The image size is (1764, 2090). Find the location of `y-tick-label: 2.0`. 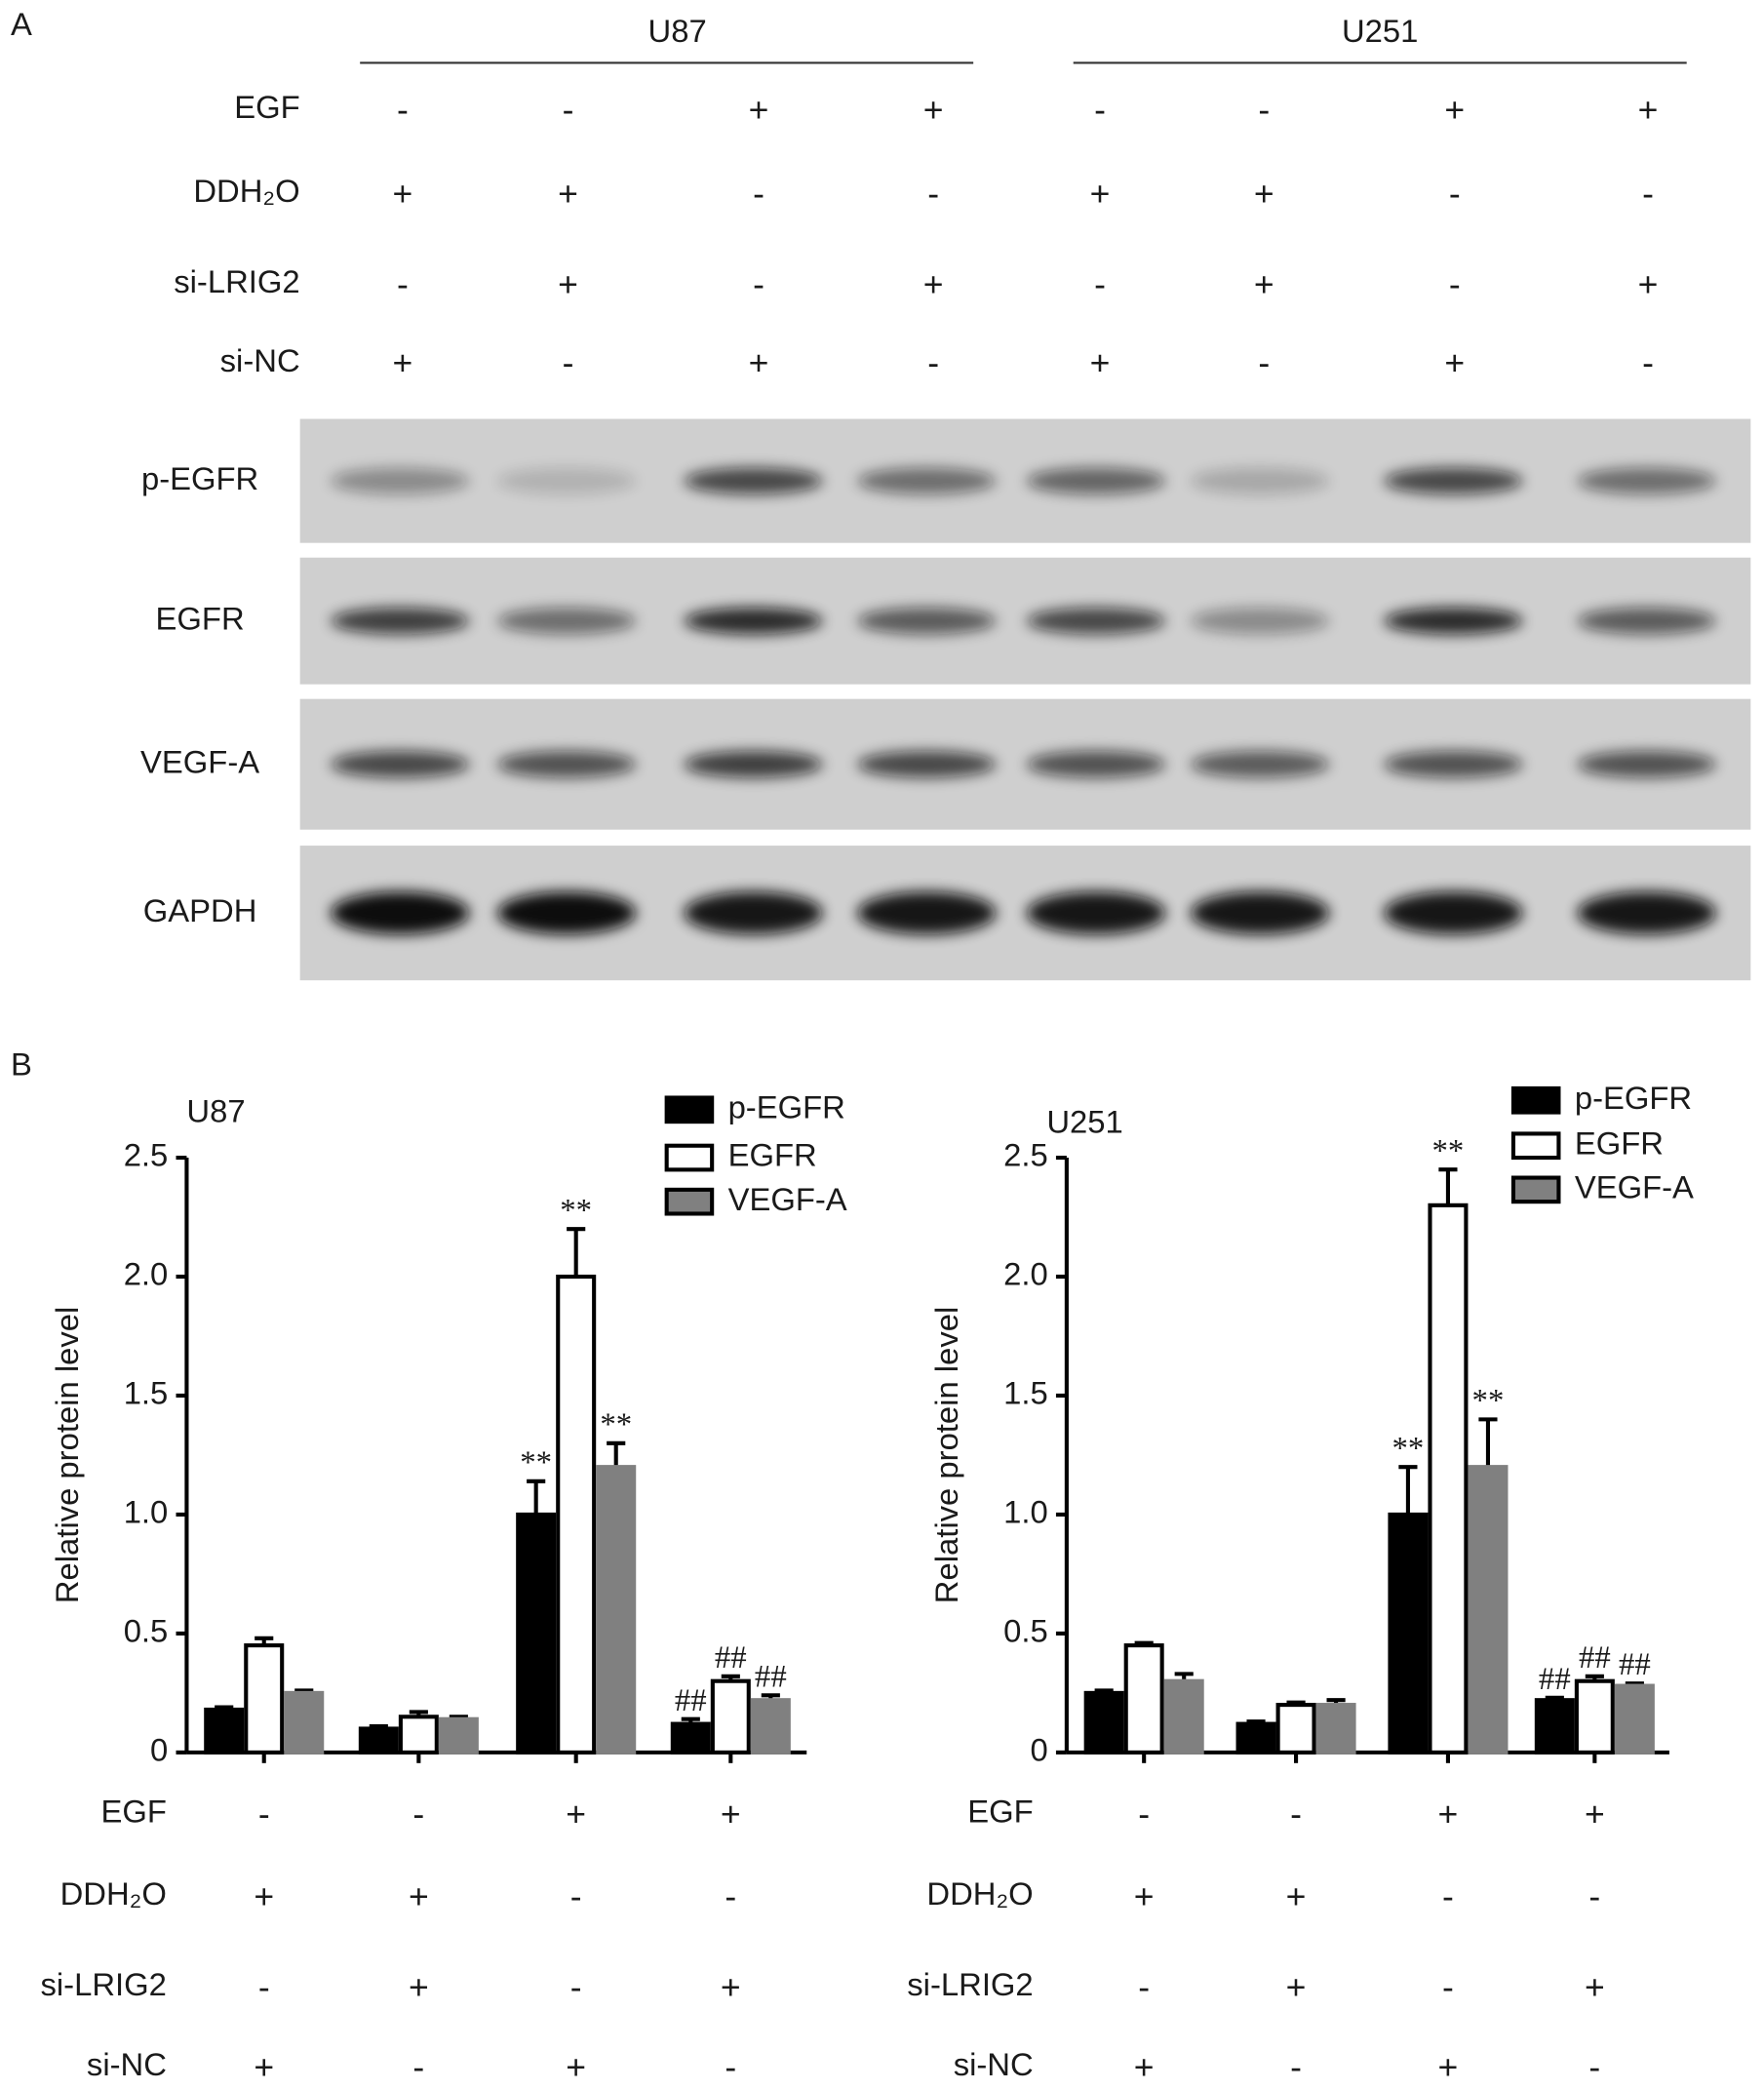

y-tick-label: 2.0 is located at coordinates (146, 1274).